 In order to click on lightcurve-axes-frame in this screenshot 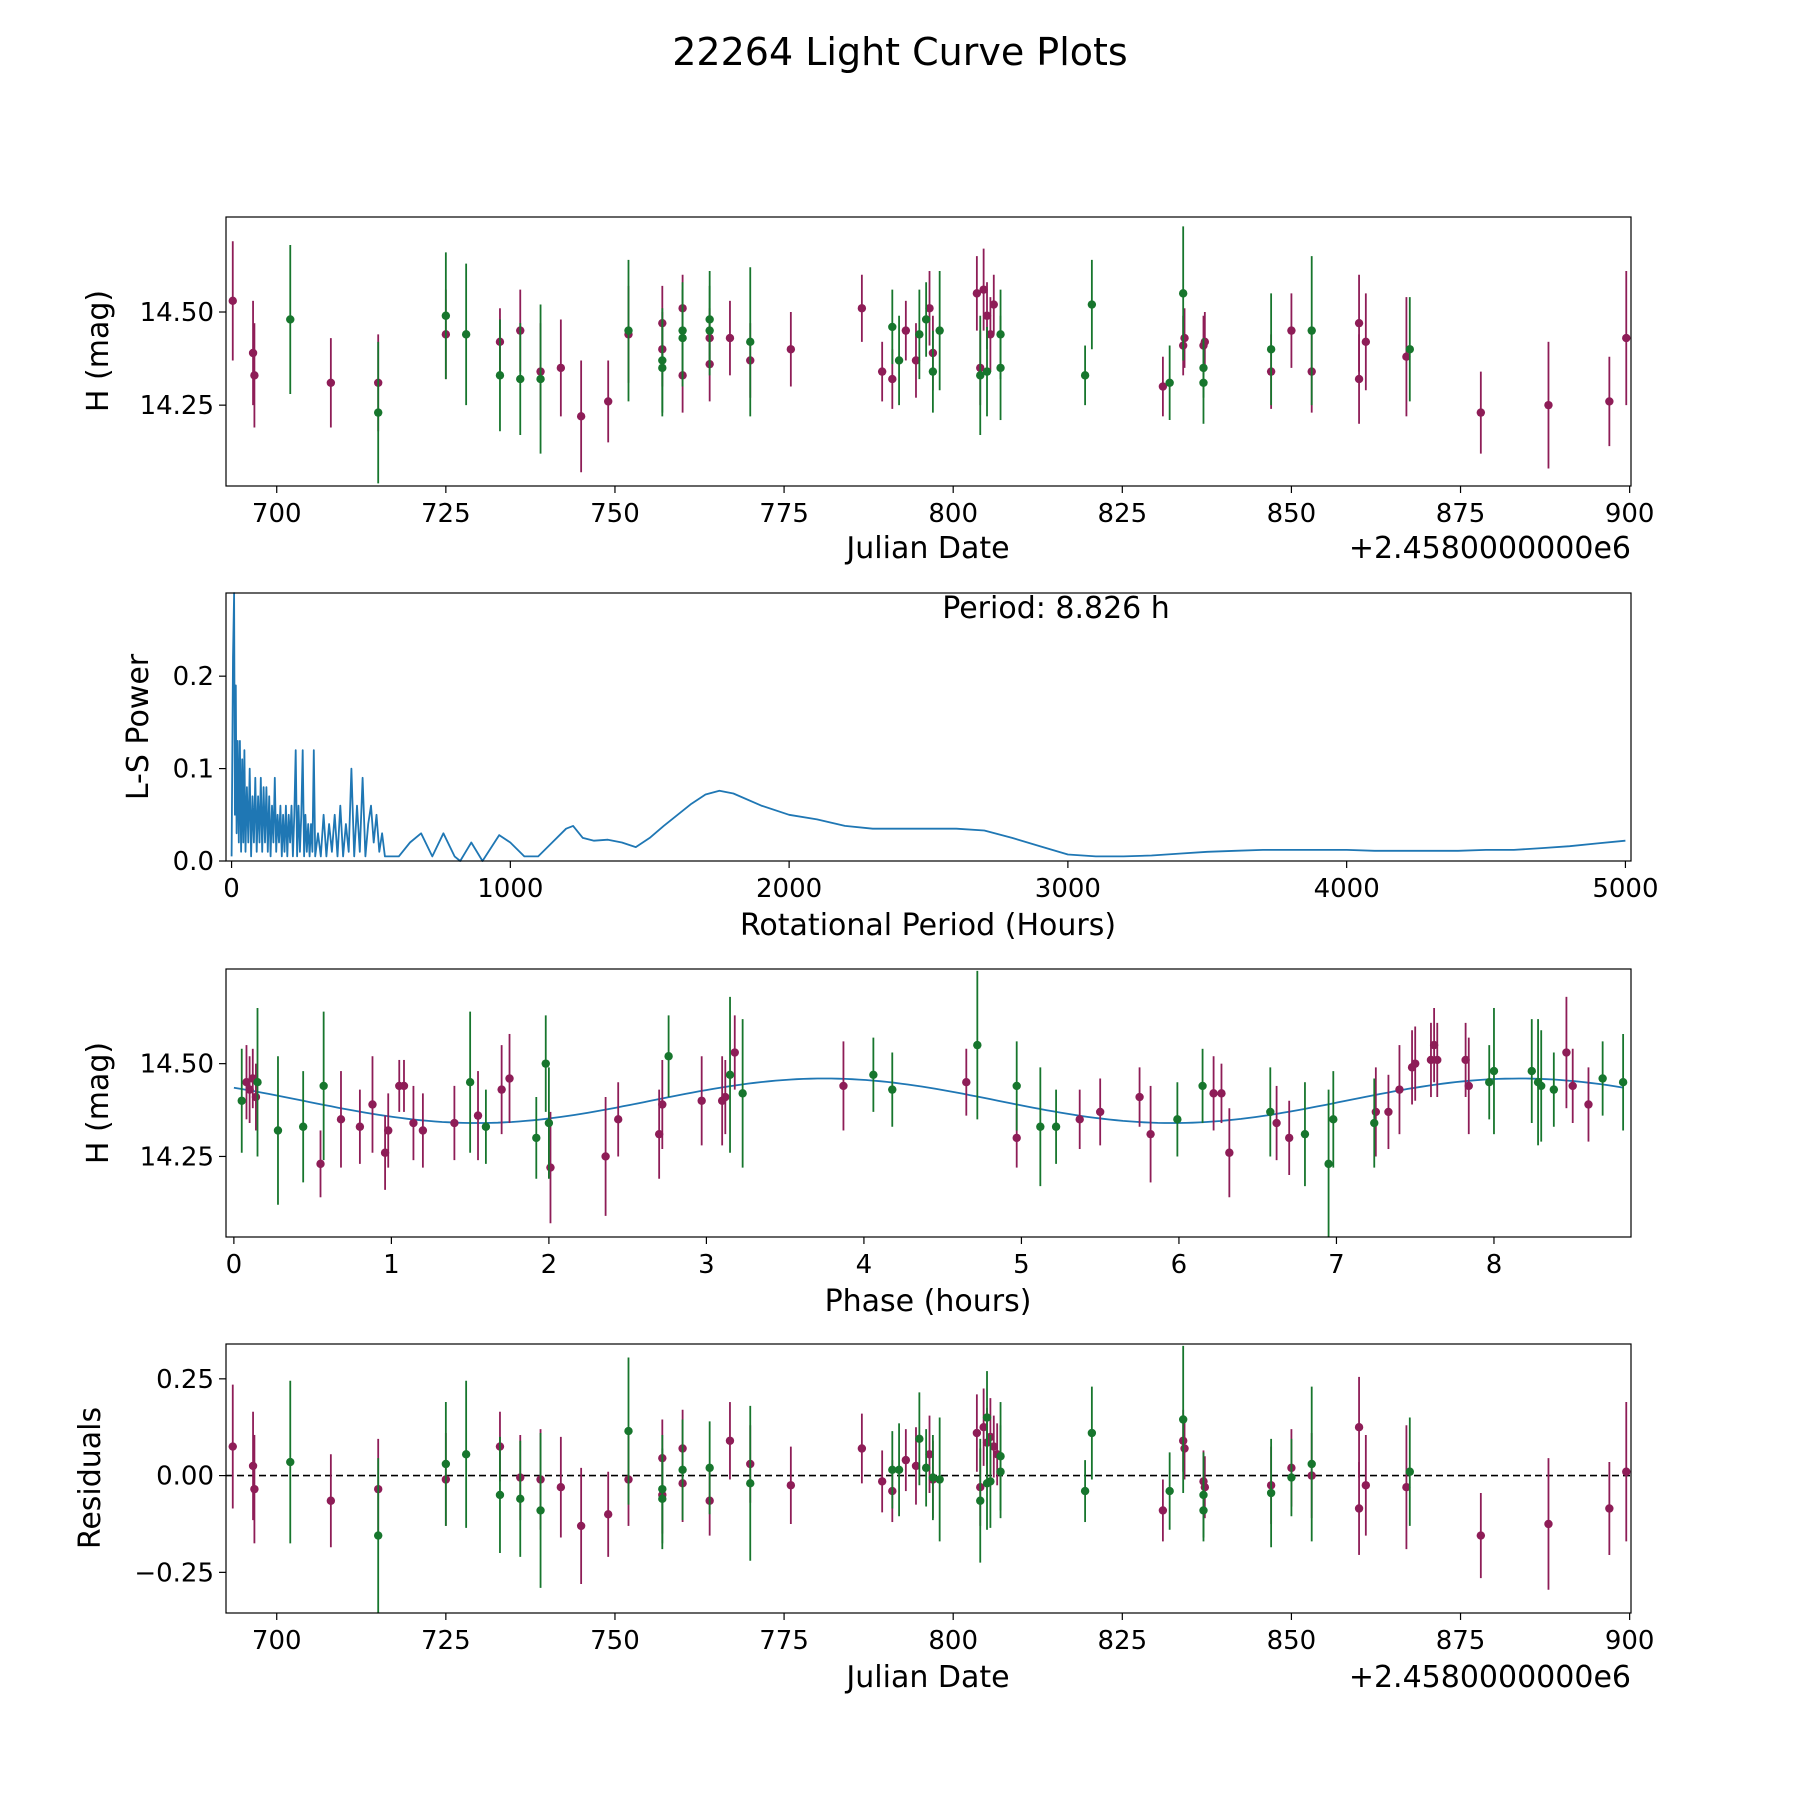, I will do `click(928, 351)`.